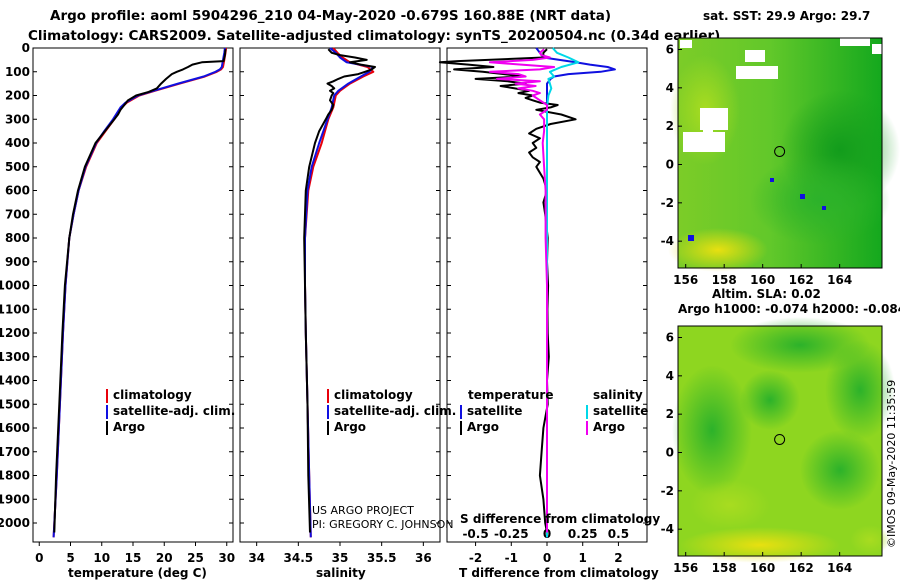 This screenshot has width=900, height=580. Describe the element at coordinates (164, 558) in the screenshot. I see `x-tick-label: 20` at that location.